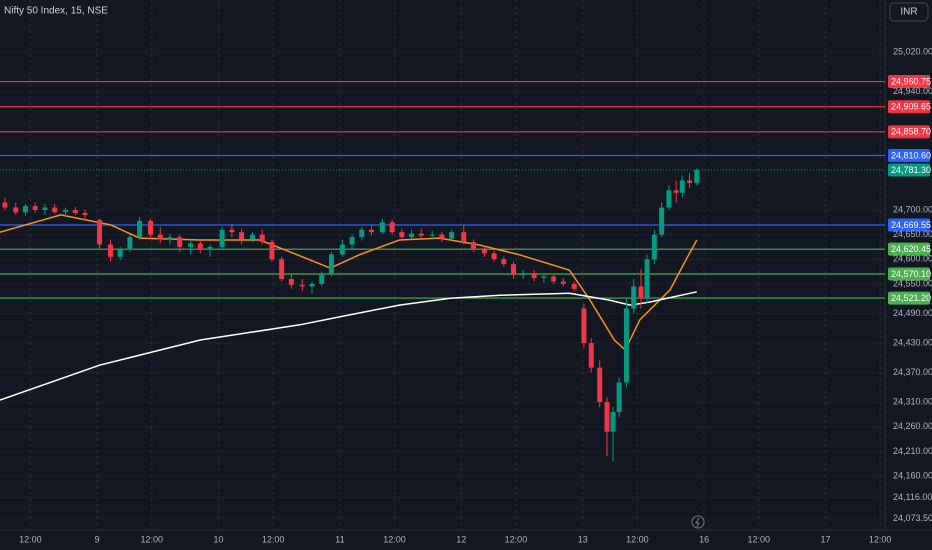 The image size is (932, 550). I want to click on y-tick-label: 24,116.00, so click(912, 497).